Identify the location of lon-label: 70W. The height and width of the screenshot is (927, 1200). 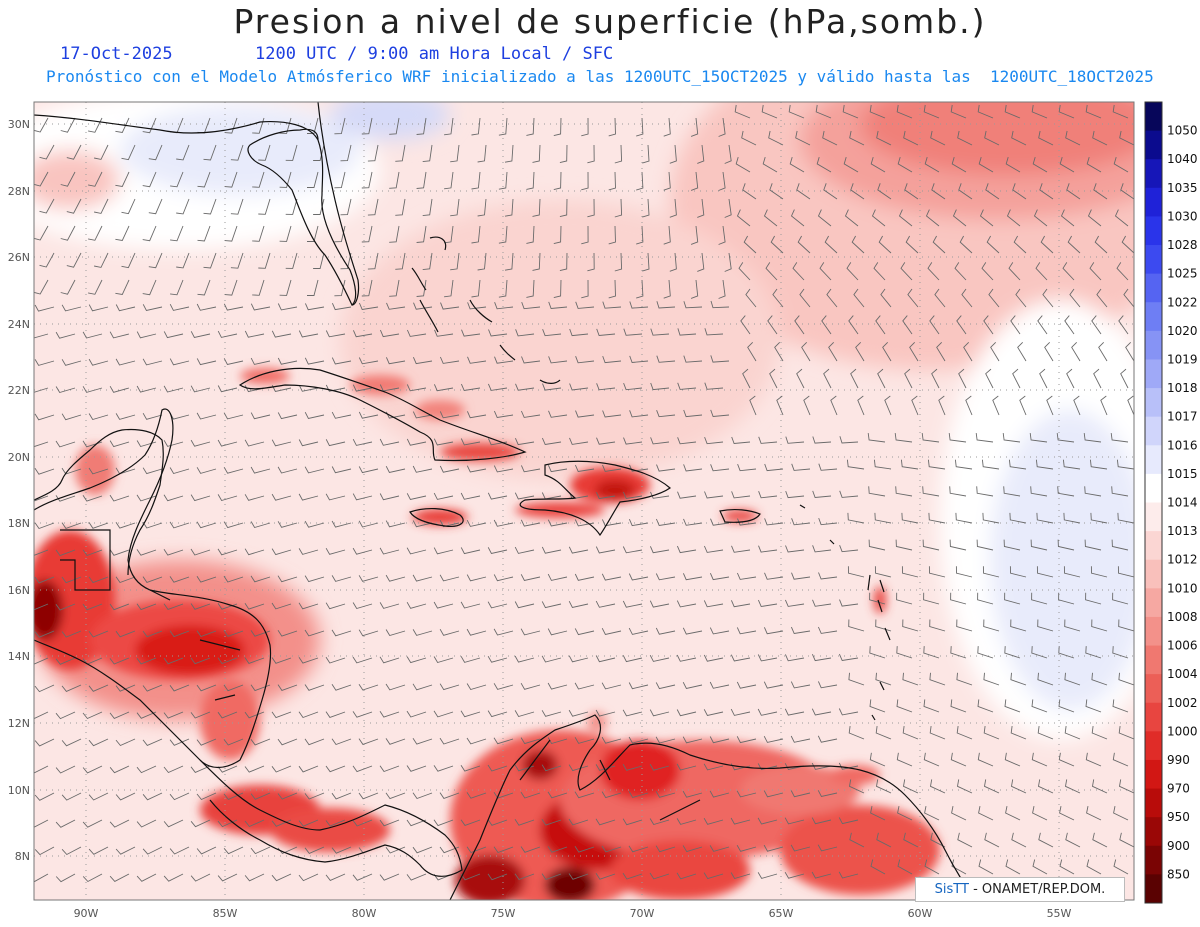
(642, 913).